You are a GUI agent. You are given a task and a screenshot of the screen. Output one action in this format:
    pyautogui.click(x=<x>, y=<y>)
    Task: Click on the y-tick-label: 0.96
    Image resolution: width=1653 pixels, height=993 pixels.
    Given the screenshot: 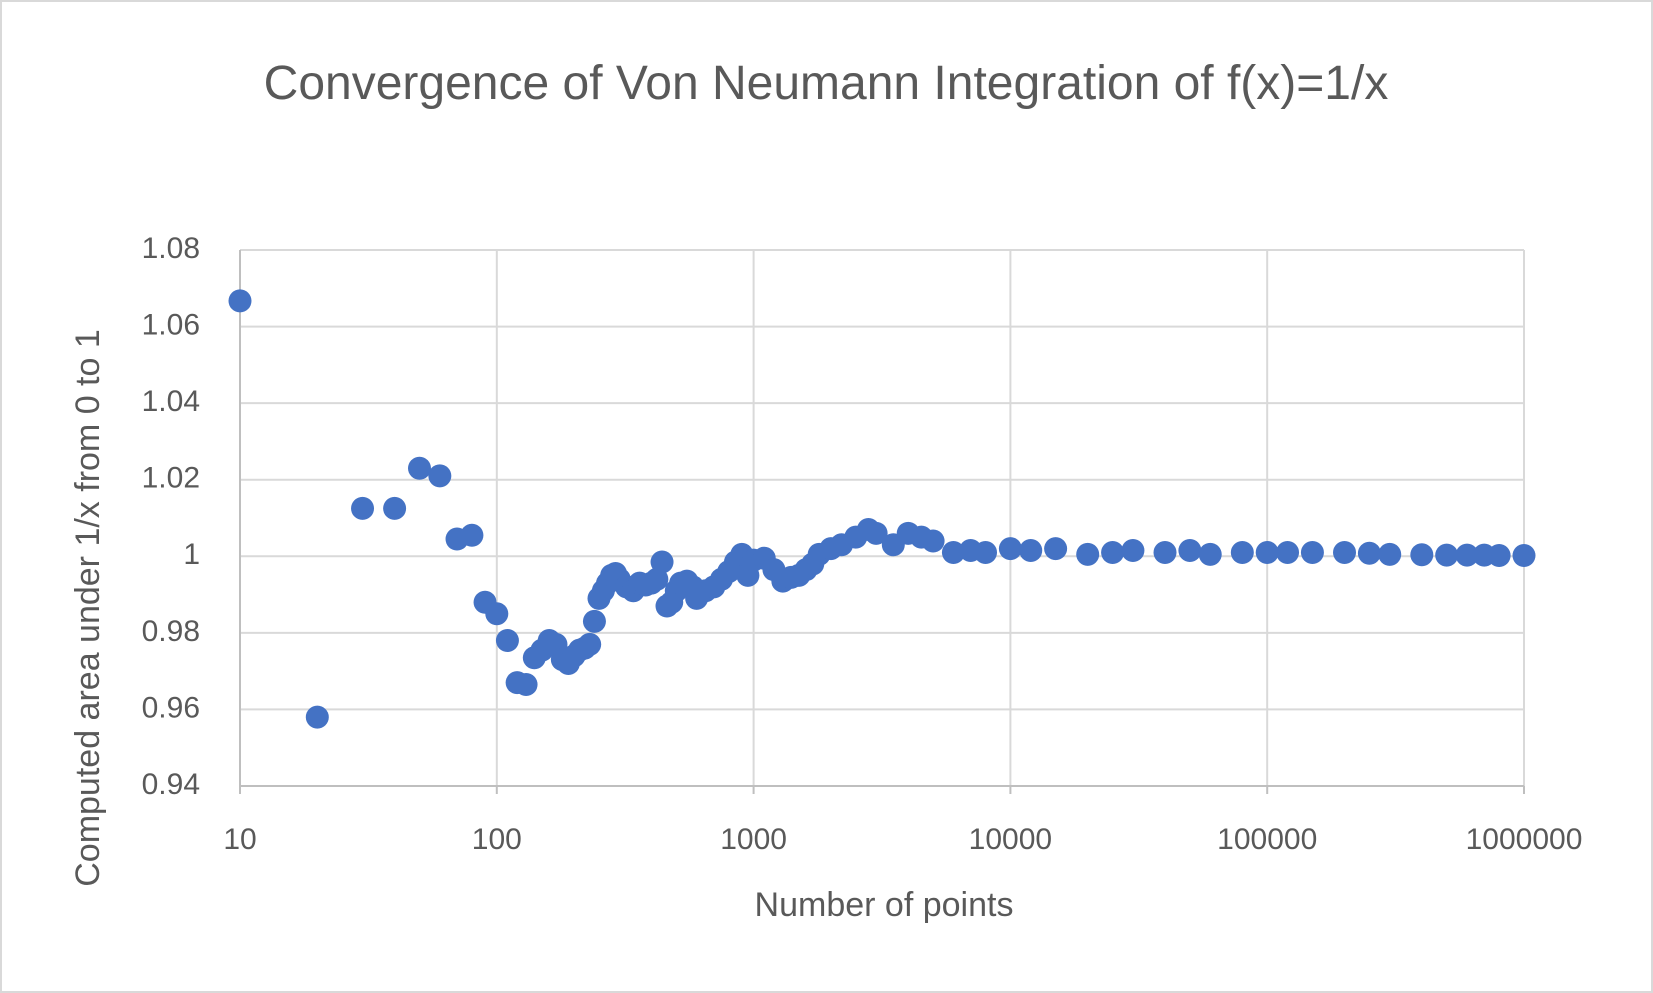 What is the action you would take?
    pyautogui.click(x=171, y=707)
    